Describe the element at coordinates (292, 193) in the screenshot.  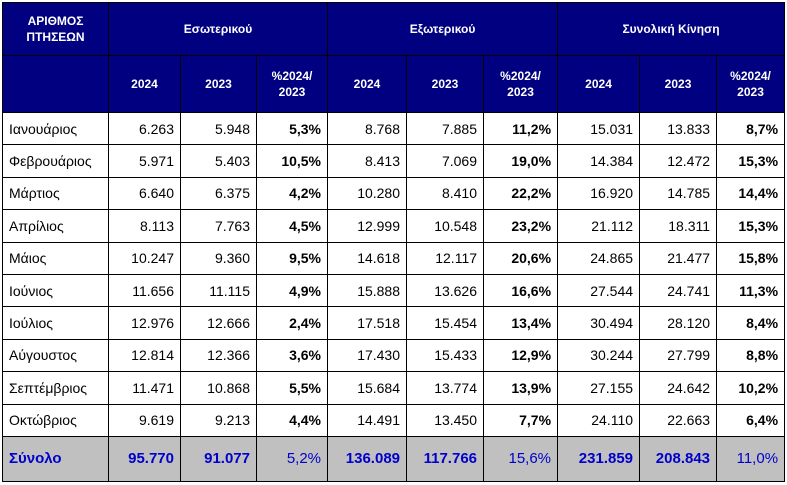
I see `domestic-pct-cell: 4,2%` at that location.